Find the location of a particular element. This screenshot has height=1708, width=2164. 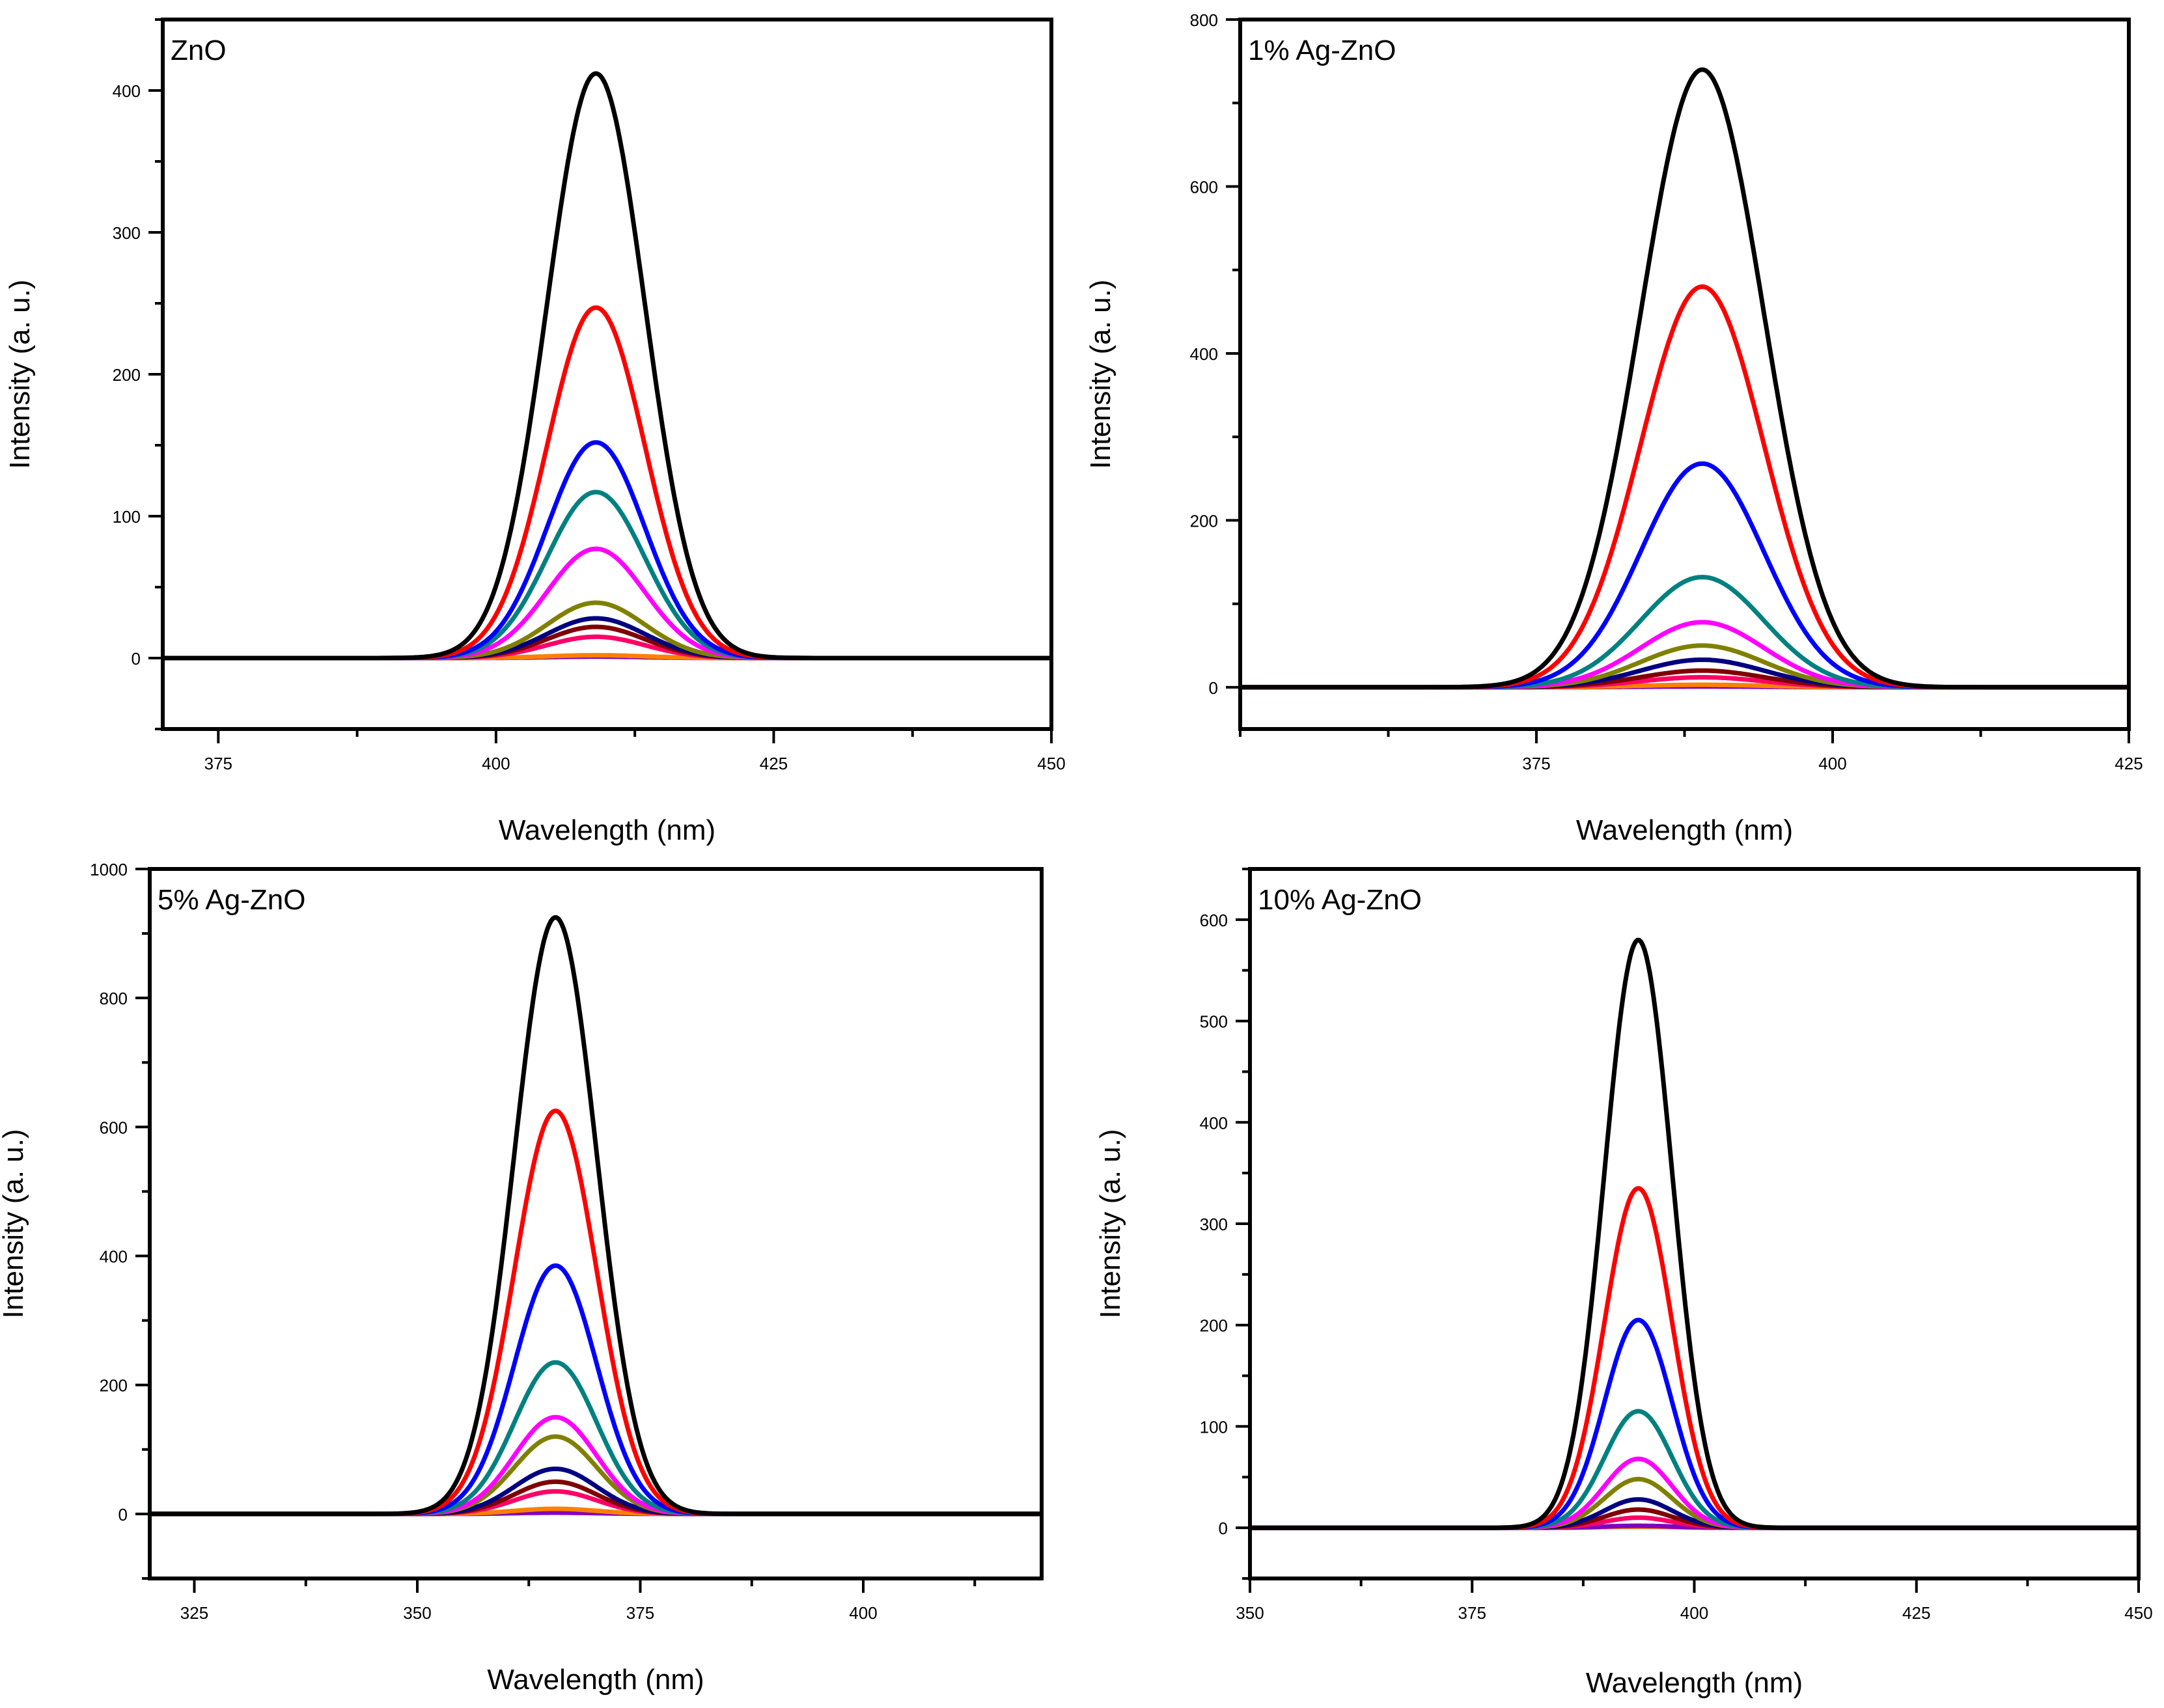

y-tick-label: 1000 is located at coordinates (109, 869).